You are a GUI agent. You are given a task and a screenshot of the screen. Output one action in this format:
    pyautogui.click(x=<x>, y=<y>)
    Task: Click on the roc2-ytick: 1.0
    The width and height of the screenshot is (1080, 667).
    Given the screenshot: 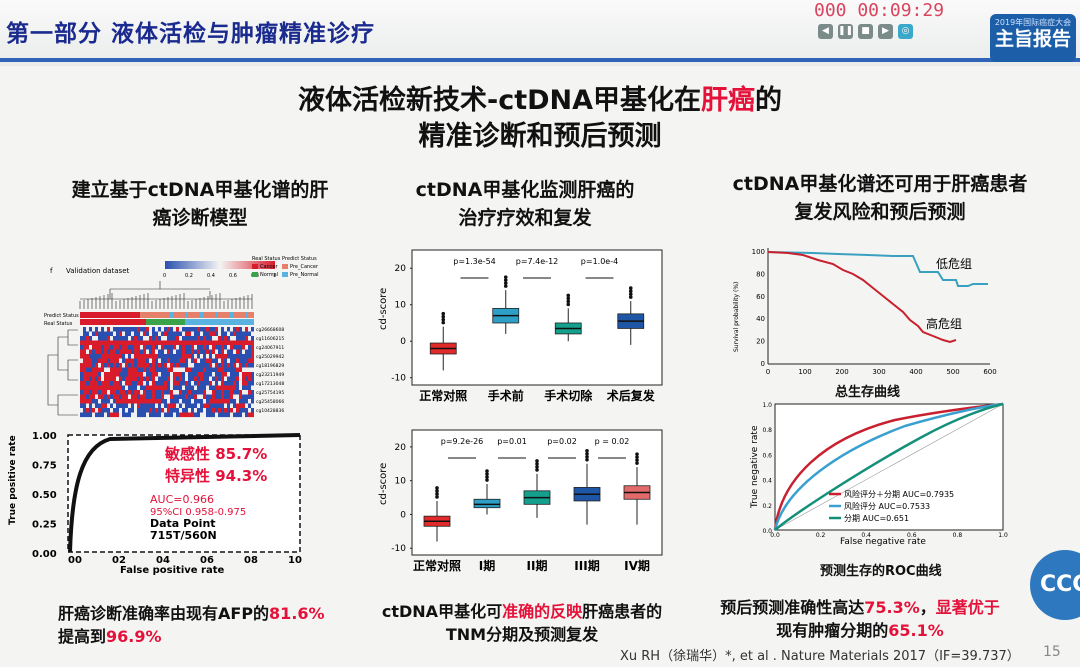 What is the action you would take?
    pyautogui.click(x=767, y=405)
    